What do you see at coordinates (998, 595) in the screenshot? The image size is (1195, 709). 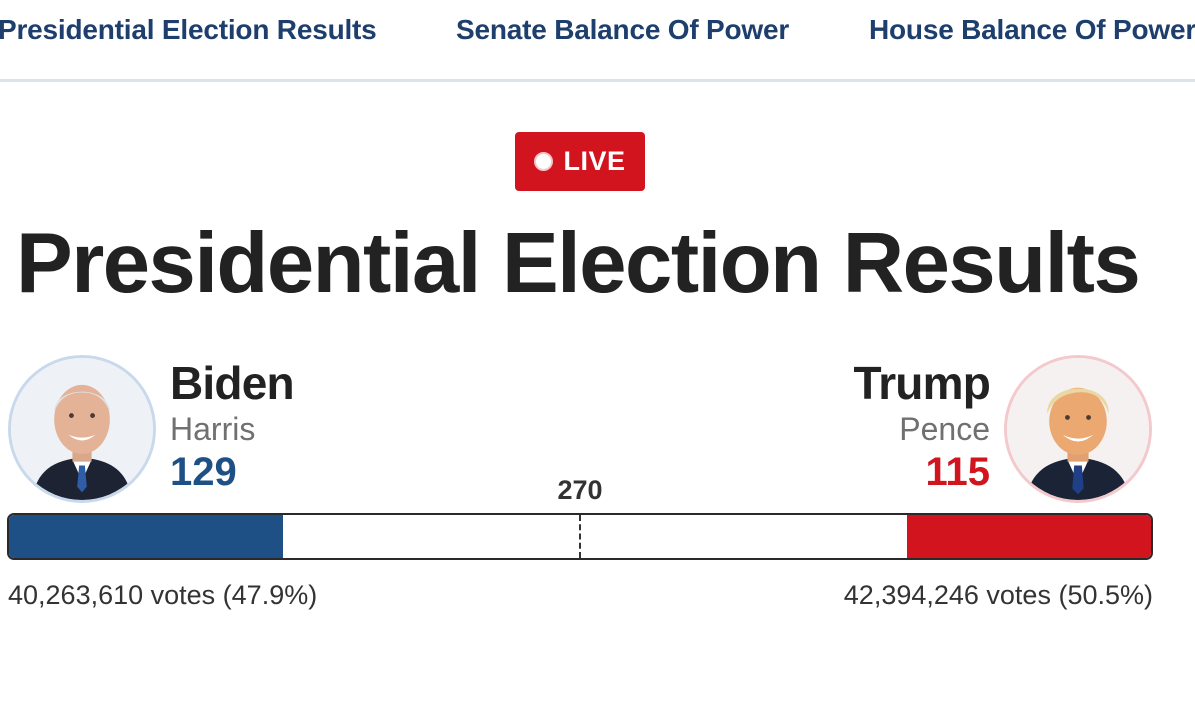 I see `rep-popular-vote: 42,394,246 votes (50.5%)` at bounding box center [998, 595].